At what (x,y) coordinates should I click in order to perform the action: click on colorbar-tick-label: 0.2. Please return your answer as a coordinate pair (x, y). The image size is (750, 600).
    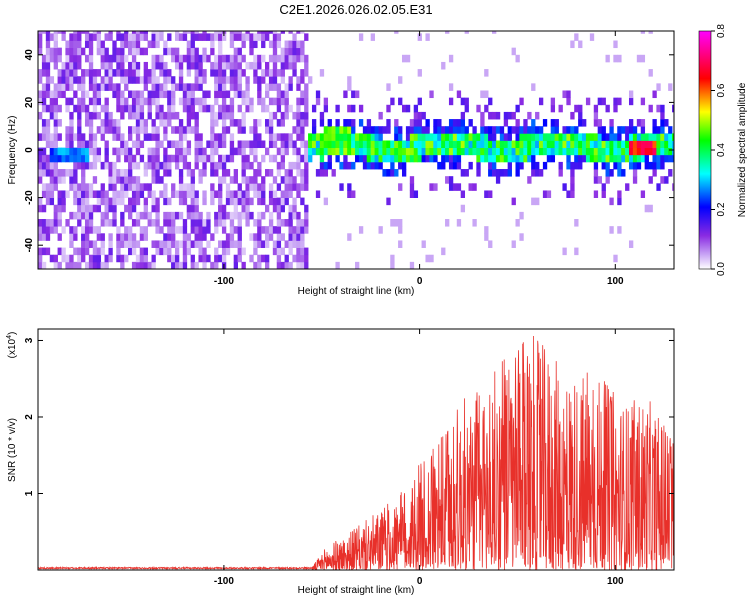
    Looking at the image, I should click on (721, 209).